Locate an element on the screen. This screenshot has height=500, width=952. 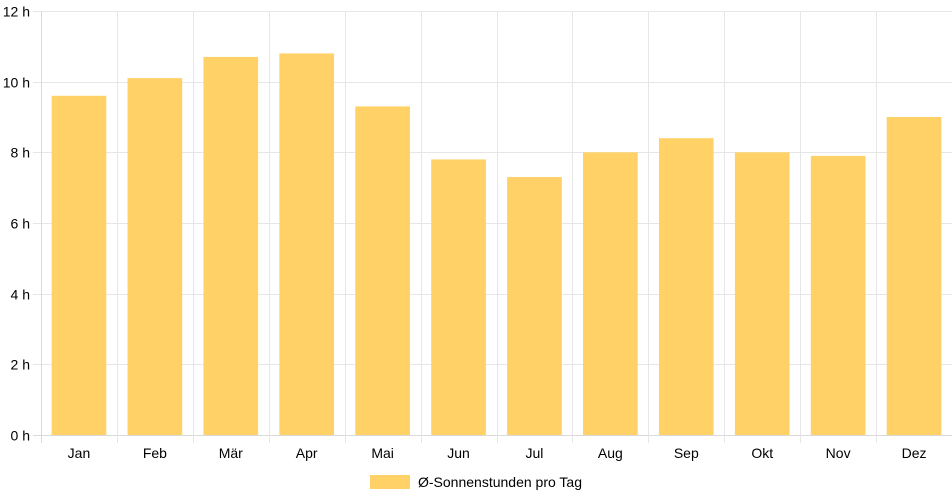
x-tick-label: Sep is located at coordinates (686, 453).